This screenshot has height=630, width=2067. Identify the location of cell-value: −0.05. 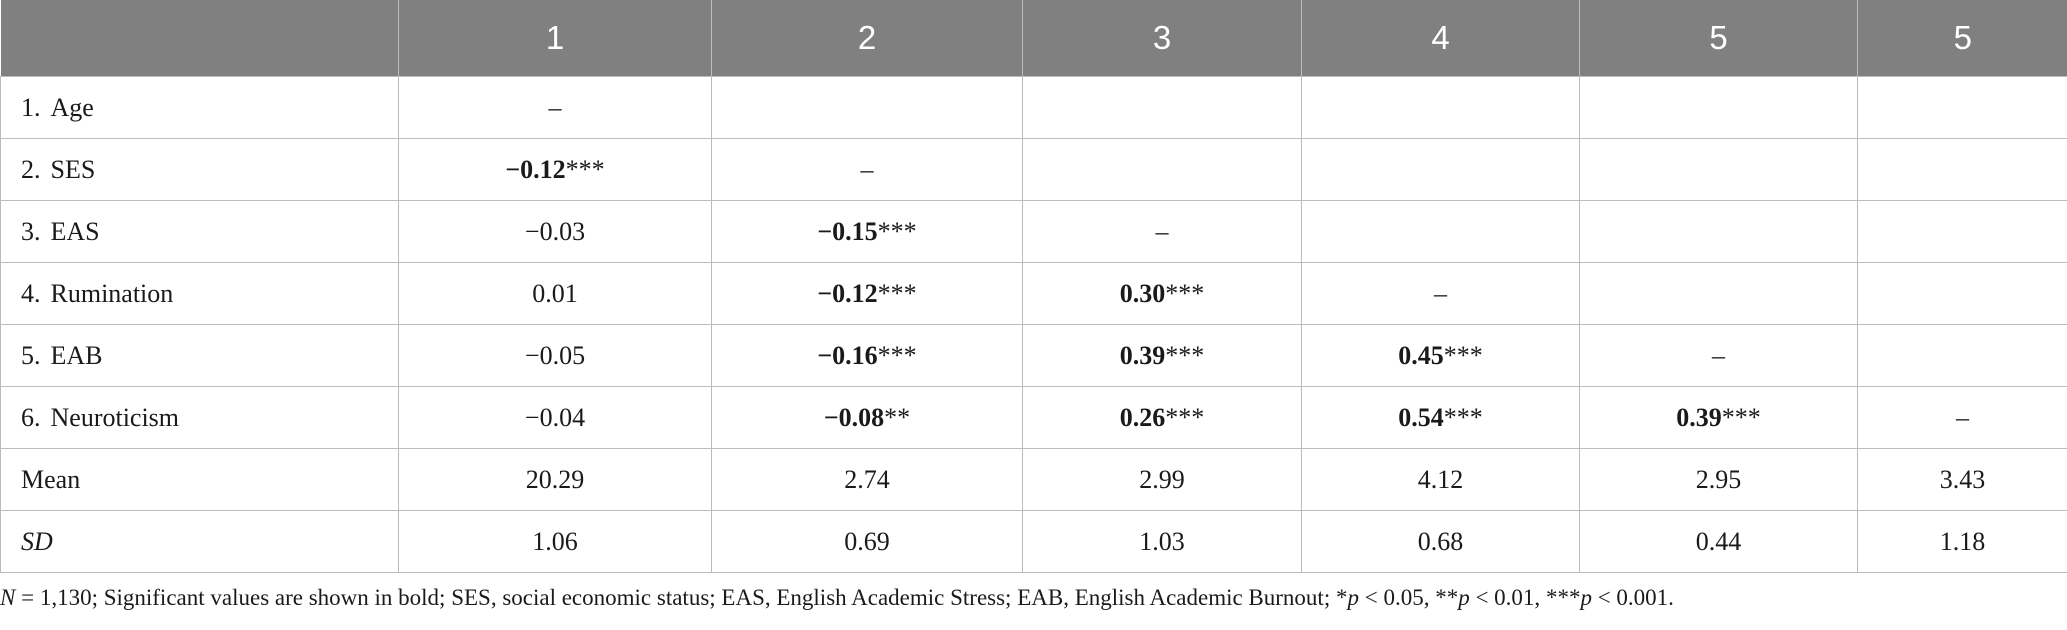
(555, 355).